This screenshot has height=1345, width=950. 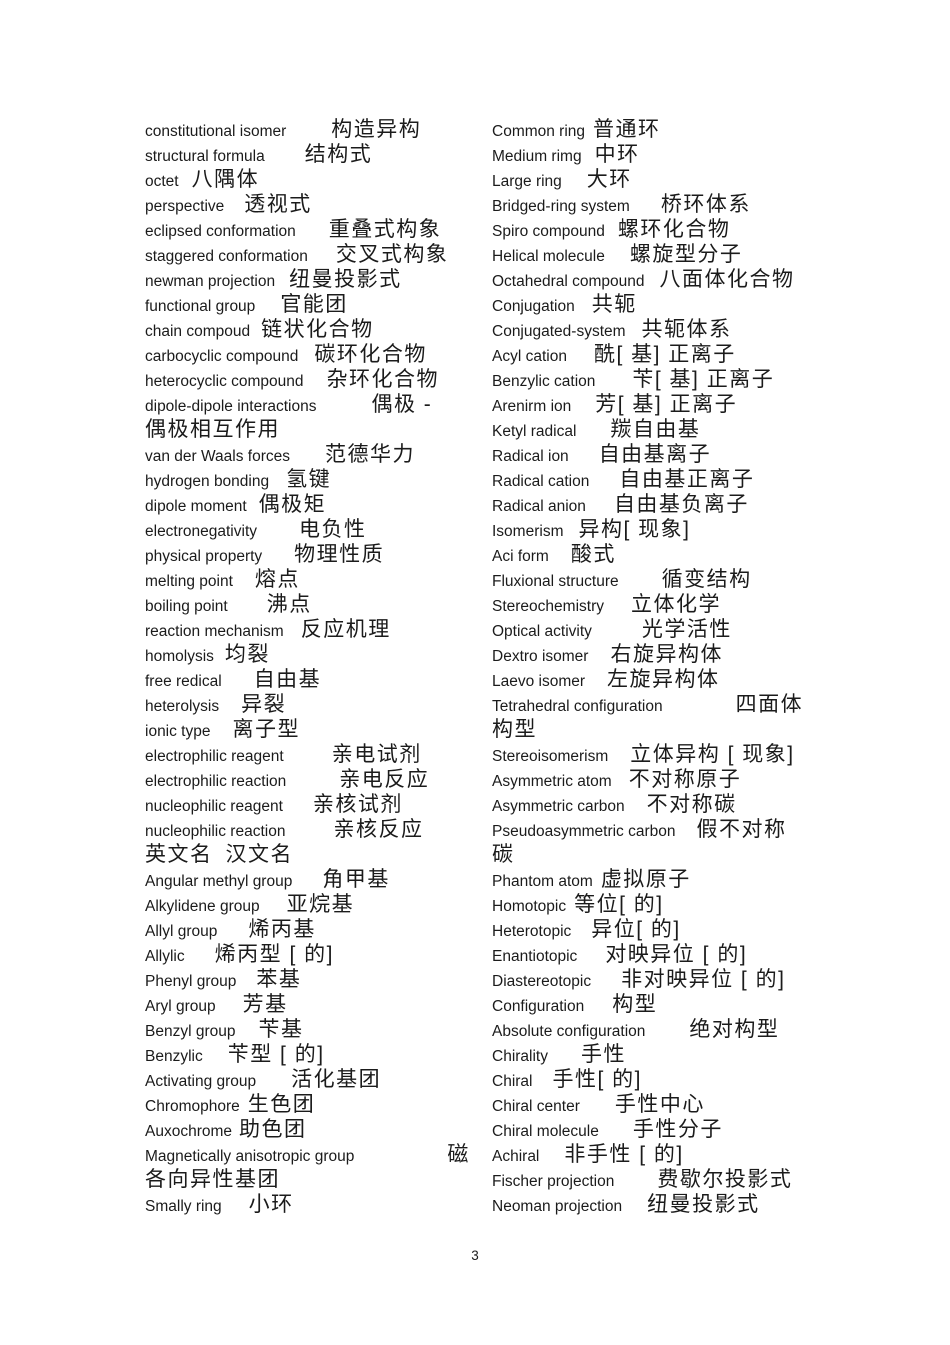 I want to click on term-english: homolysis, so click(x=179, y=656).